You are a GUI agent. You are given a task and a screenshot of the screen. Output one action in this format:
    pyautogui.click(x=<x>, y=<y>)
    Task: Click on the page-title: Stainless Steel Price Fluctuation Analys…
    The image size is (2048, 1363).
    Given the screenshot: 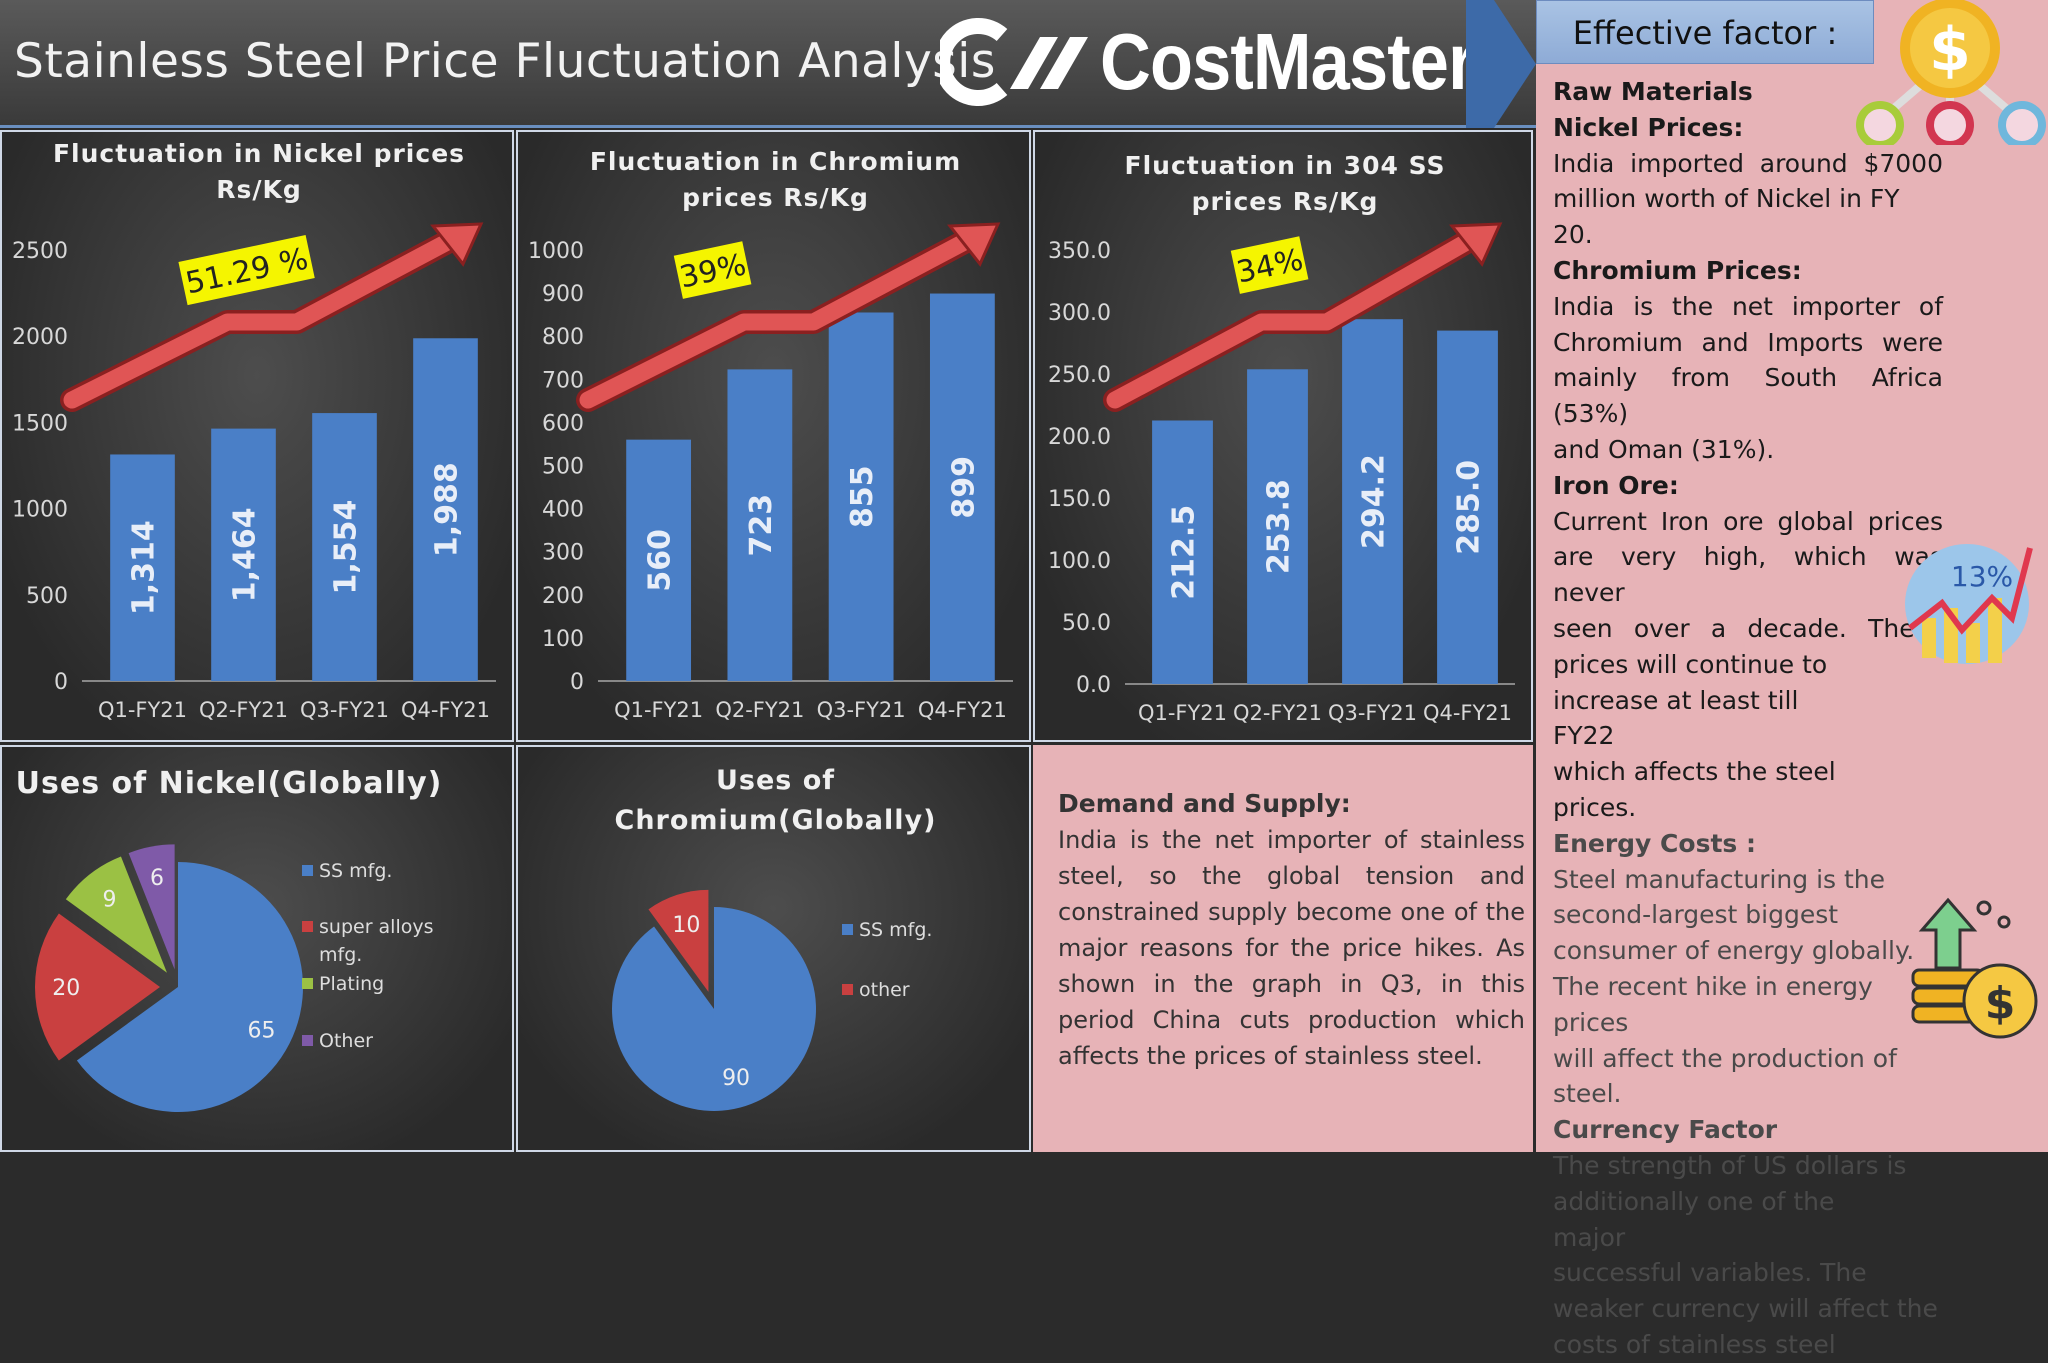 What is the action you would take?
    pyautogui.click(x=505, y=61)
    